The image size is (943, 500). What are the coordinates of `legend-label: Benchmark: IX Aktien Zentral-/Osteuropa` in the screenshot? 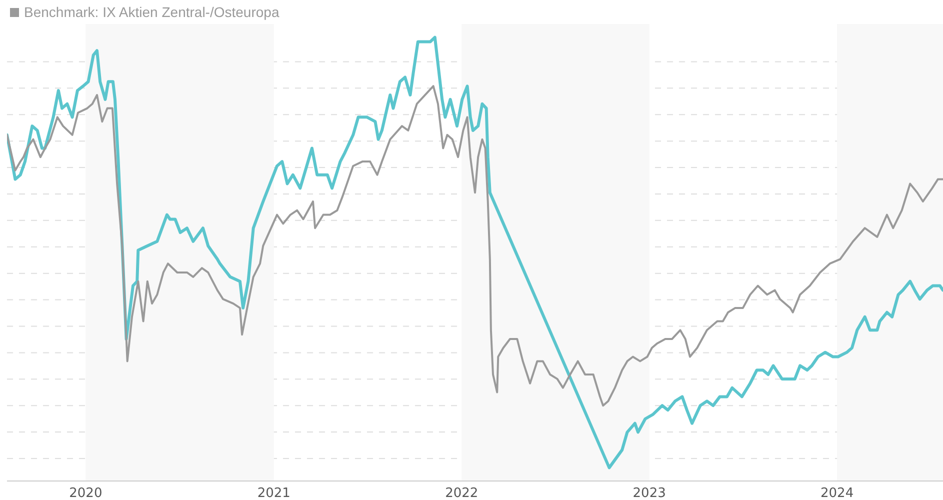 It's located at (152, 12).